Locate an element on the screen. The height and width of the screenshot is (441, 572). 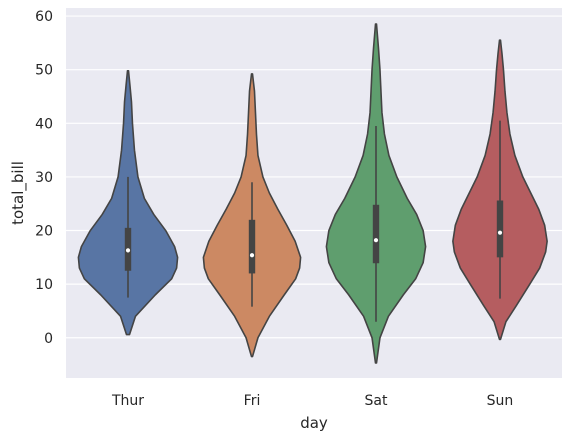
y-tick-label: 20 is located at coordinates (44, 232).